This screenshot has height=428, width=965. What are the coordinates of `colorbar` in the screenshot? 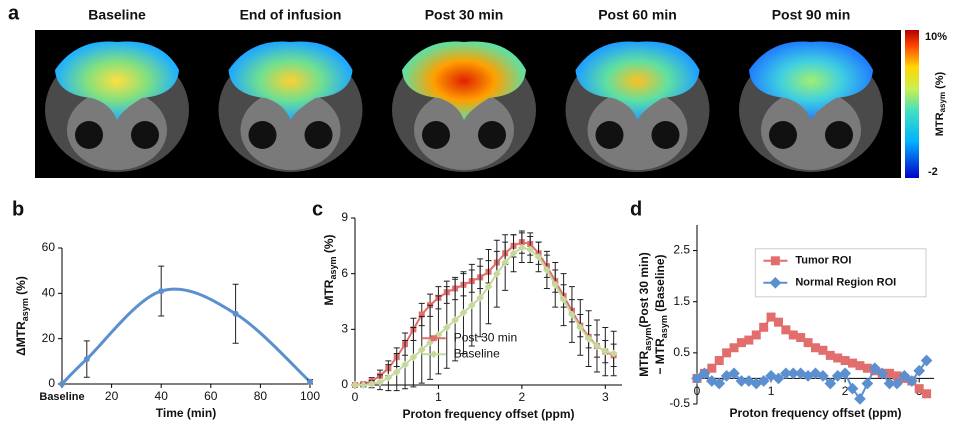 It's located at (912, 104).